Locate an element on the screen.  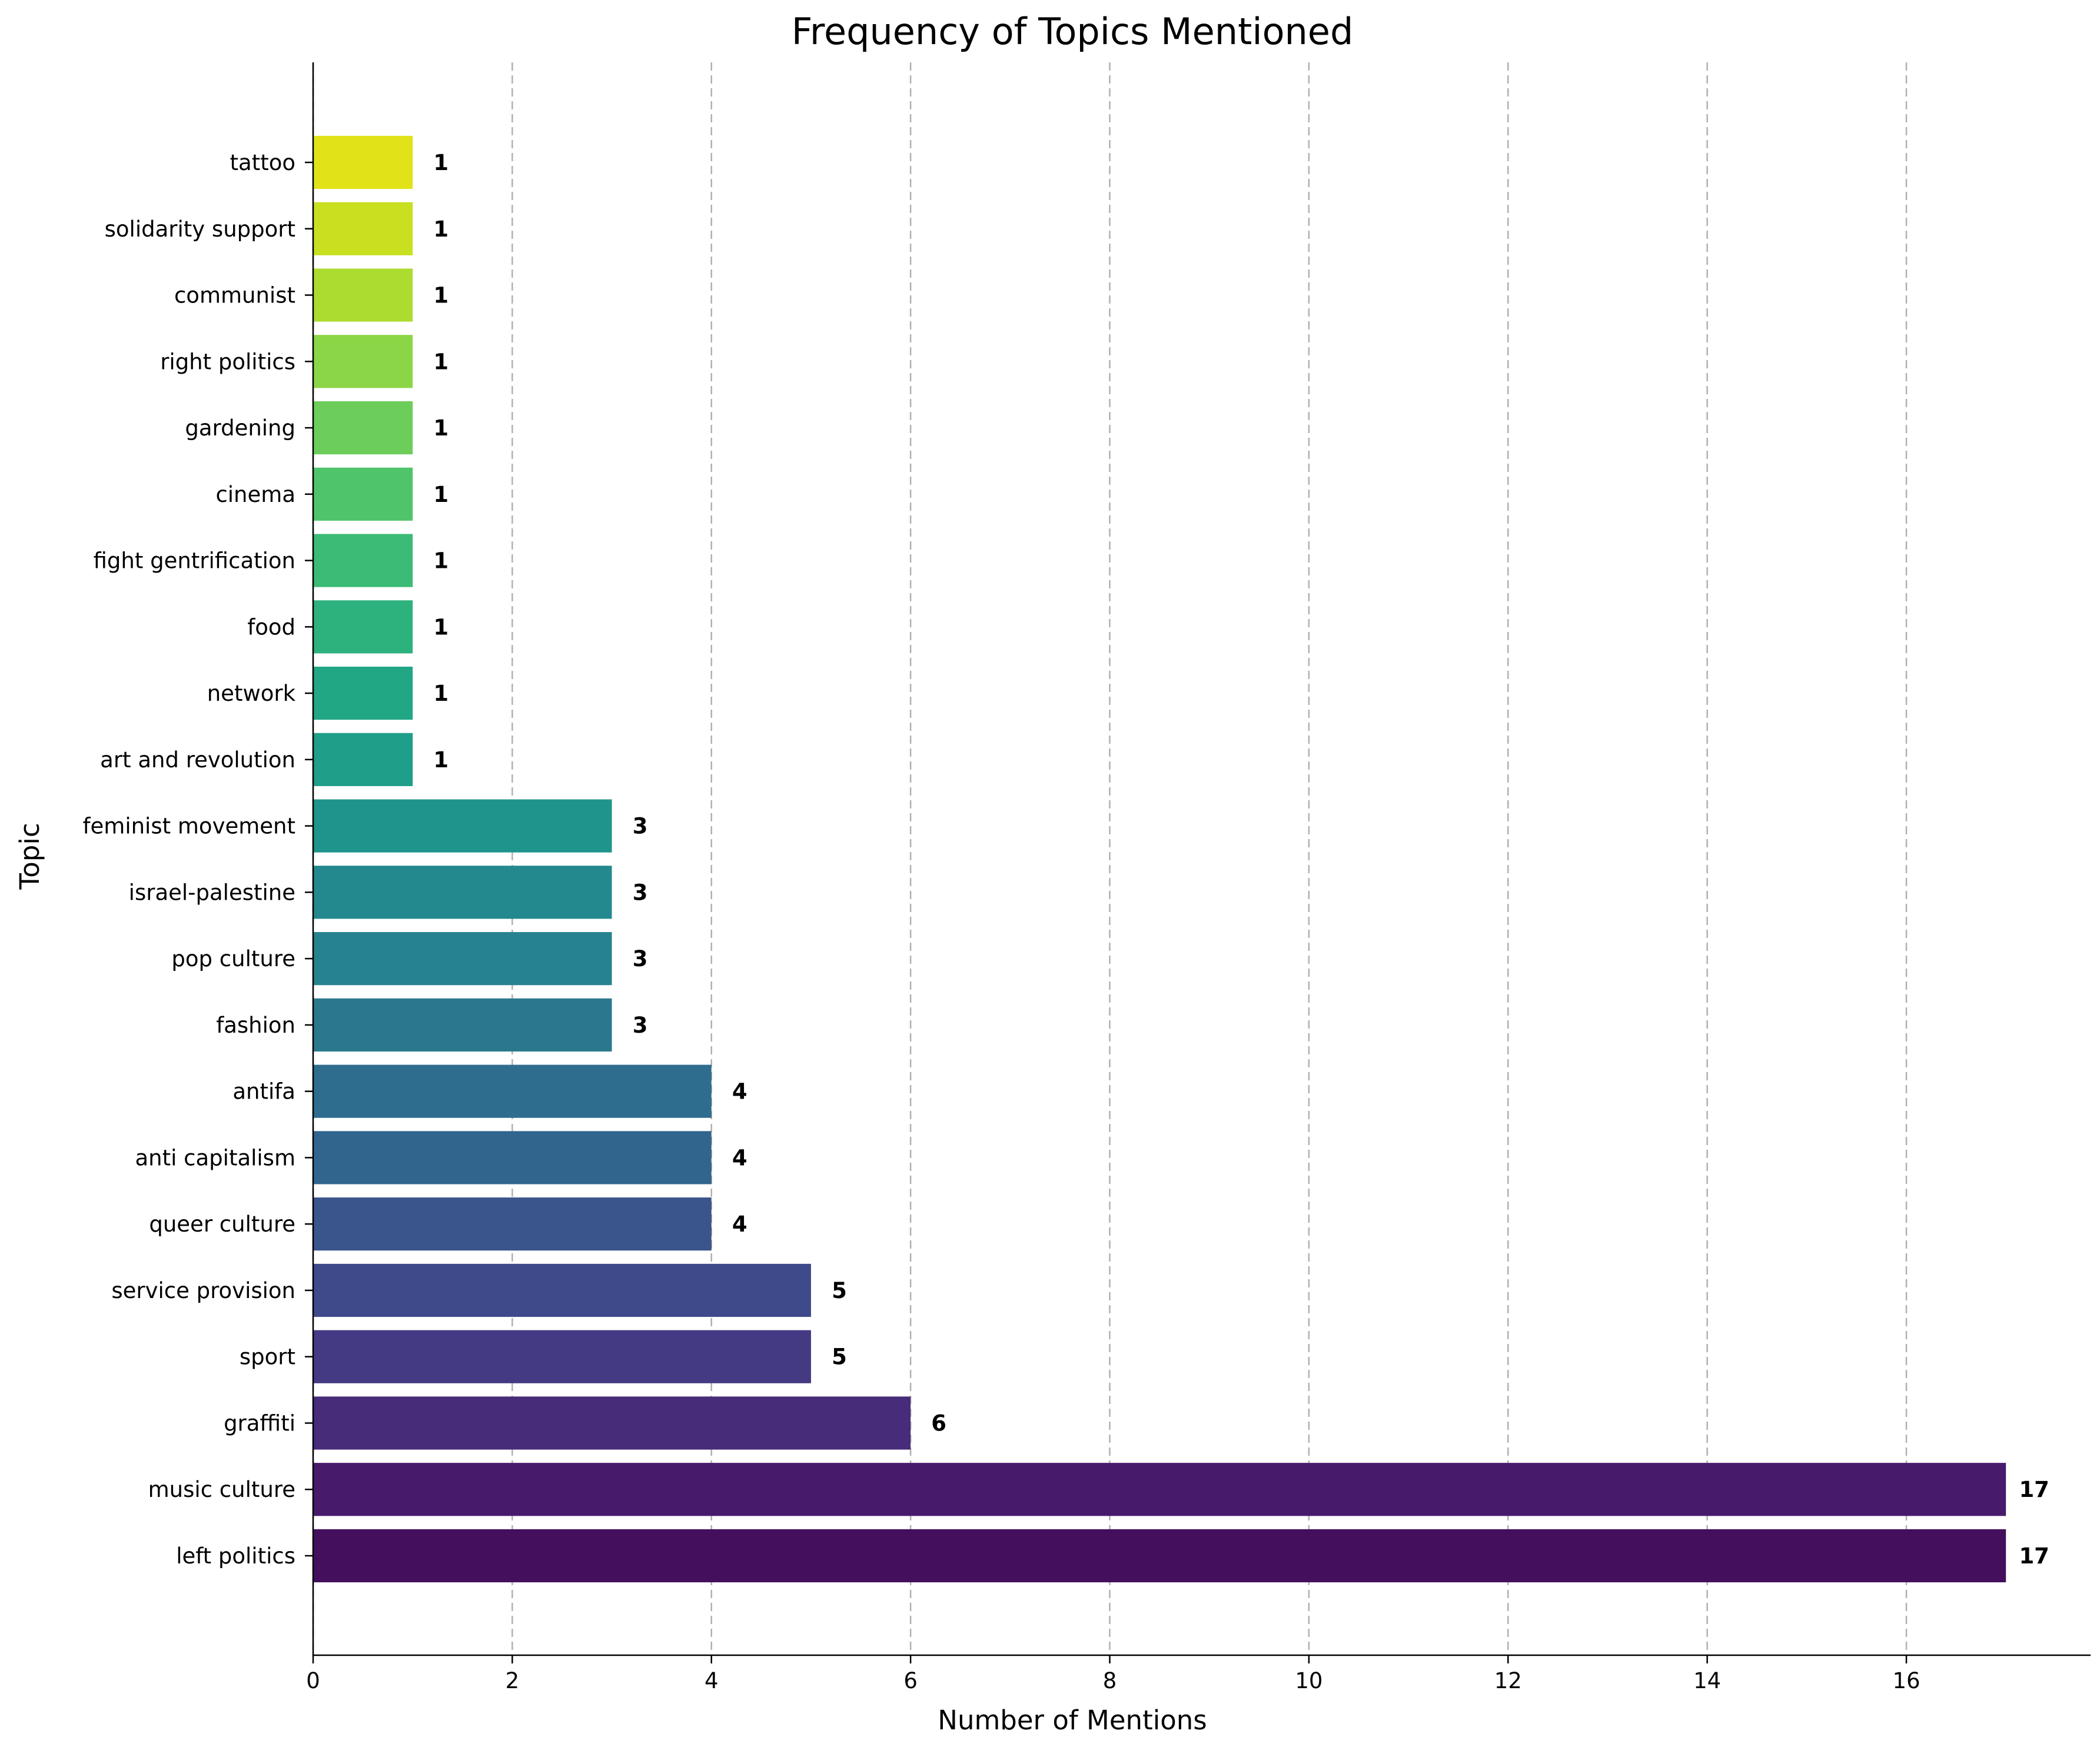
data-label-graffiti: 6 is located at coordinates (938, 1423).